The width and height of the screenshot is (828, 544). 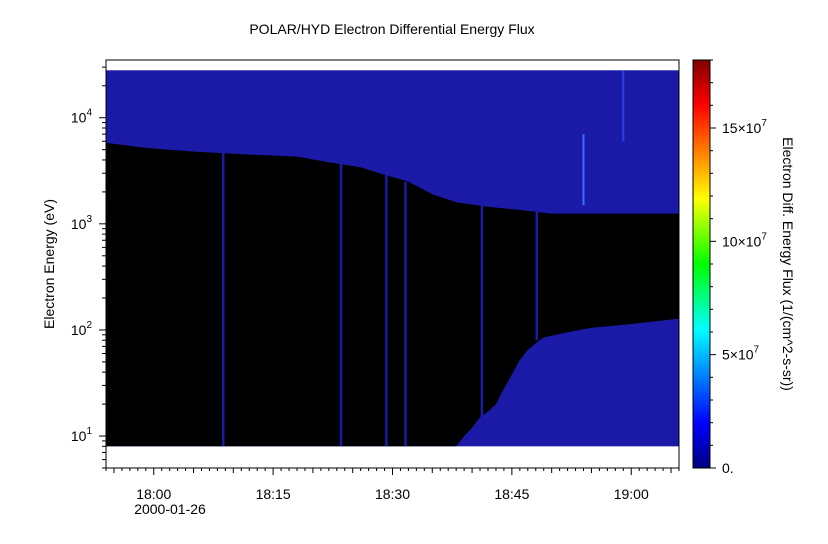 What do you see at coordinates (82, 329) in the screenshot?
I see `y-tick-label: 10²` at bounding box center [82, 329].